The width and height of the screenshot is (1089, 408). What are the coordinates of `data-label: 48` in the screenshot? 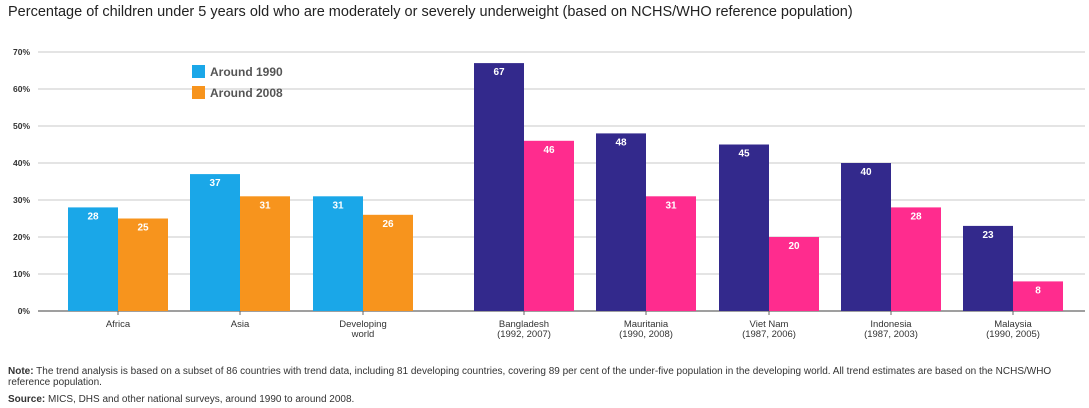 It's located at (621, 142).